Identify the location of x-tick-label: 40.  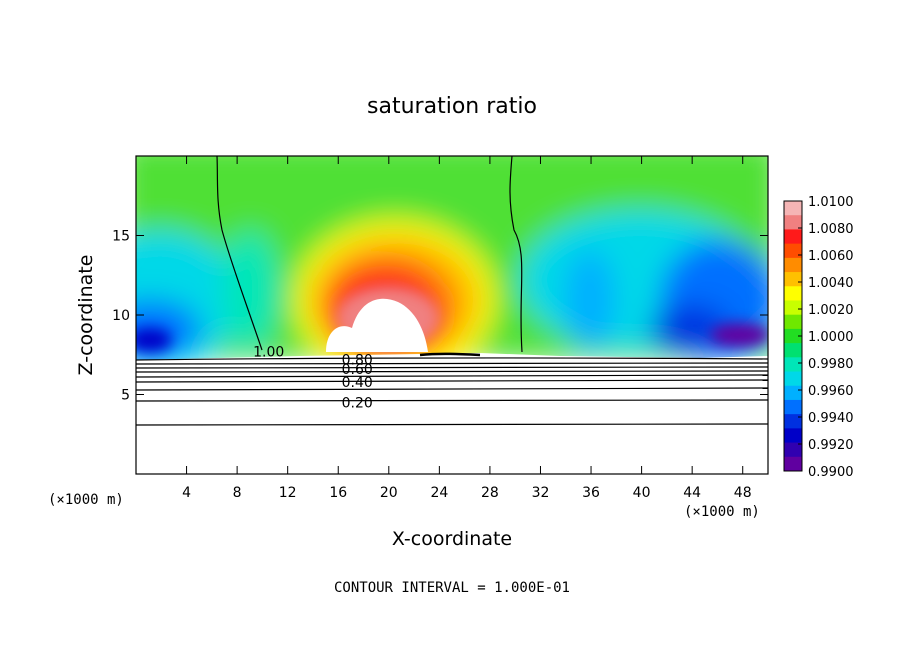
(642, 493).